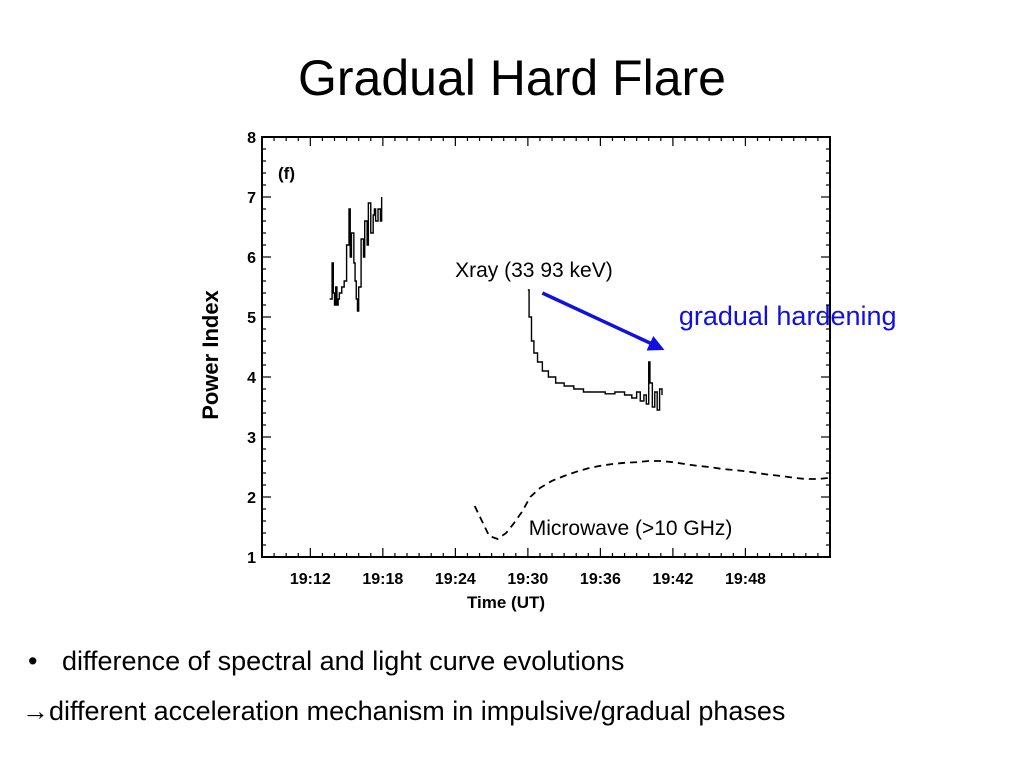  What do you see at coordinates (251, 438) in the screenshot?
I see `y-tick-label: 3` at bounding box center [251, 438].